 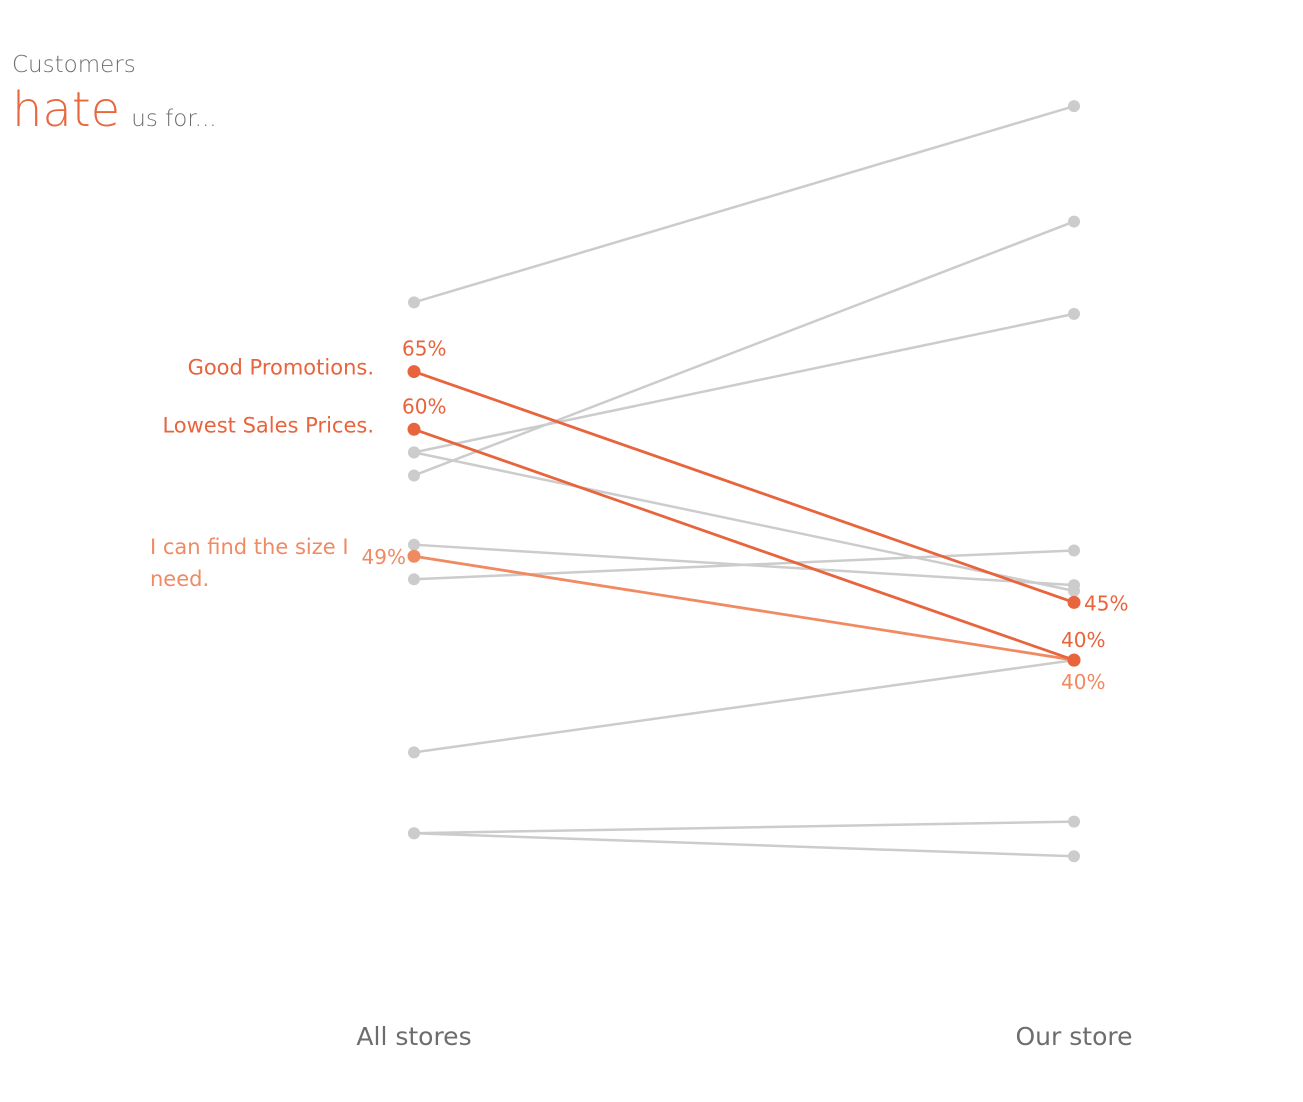 I want to click on chart-subtitle: Customers, so click(x=74, y=65).